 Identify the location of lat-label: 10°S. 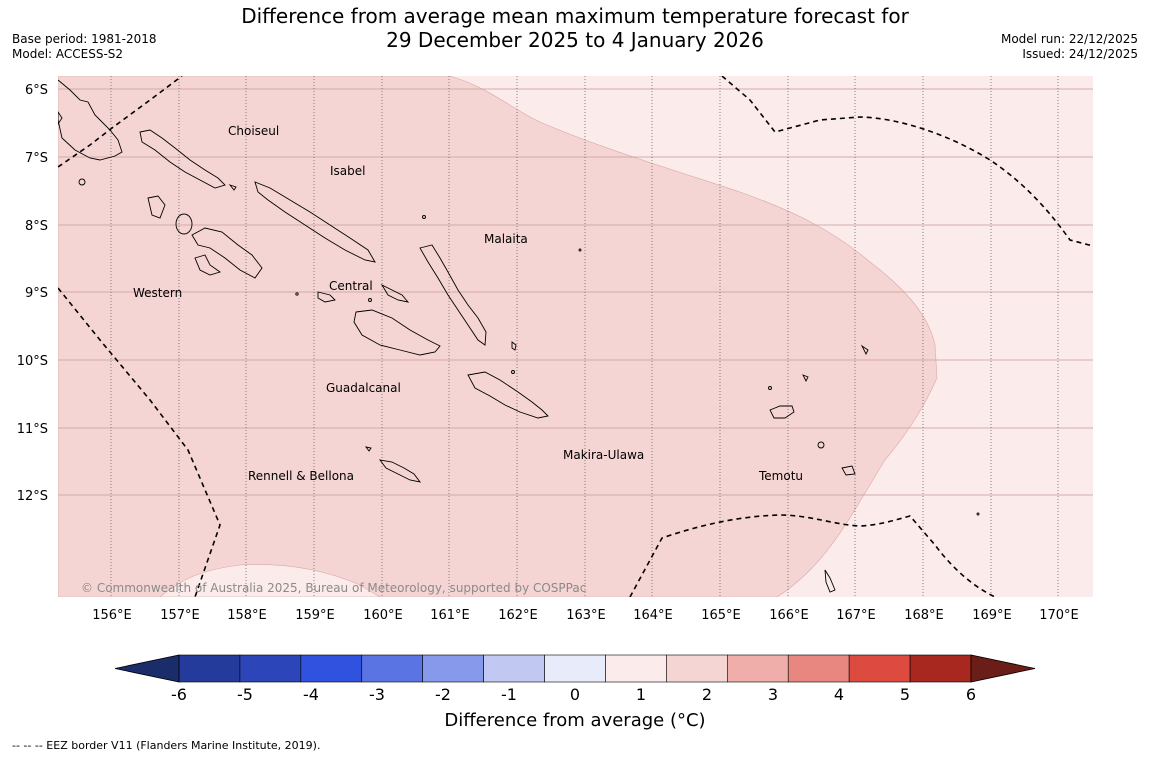
(32, 361).